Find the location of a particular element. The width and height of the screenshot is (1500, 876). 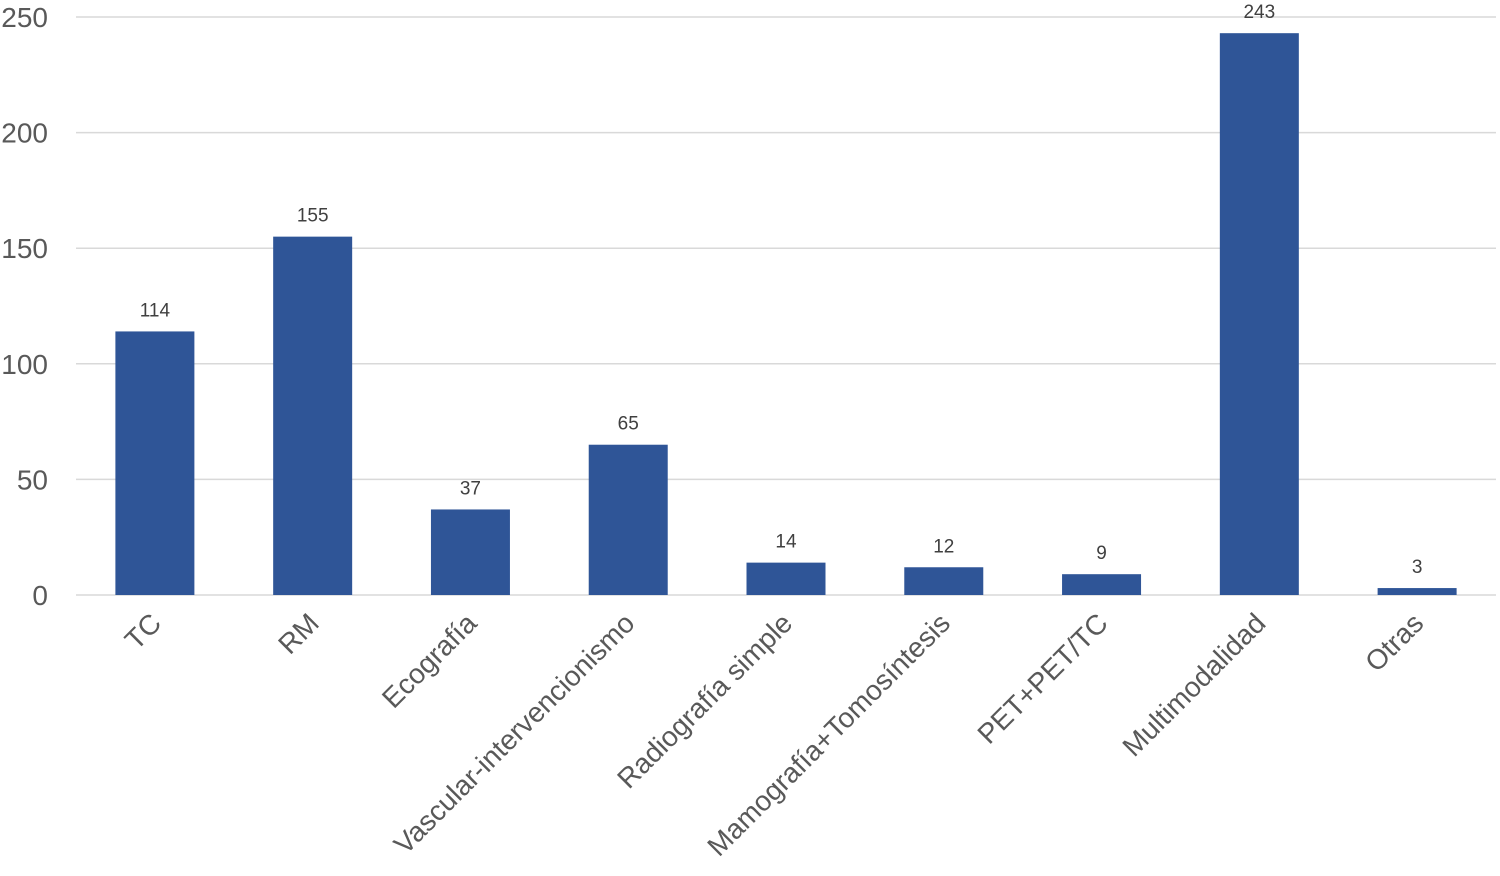

y-tick-label: 50 is located at coordinates (32, 479).